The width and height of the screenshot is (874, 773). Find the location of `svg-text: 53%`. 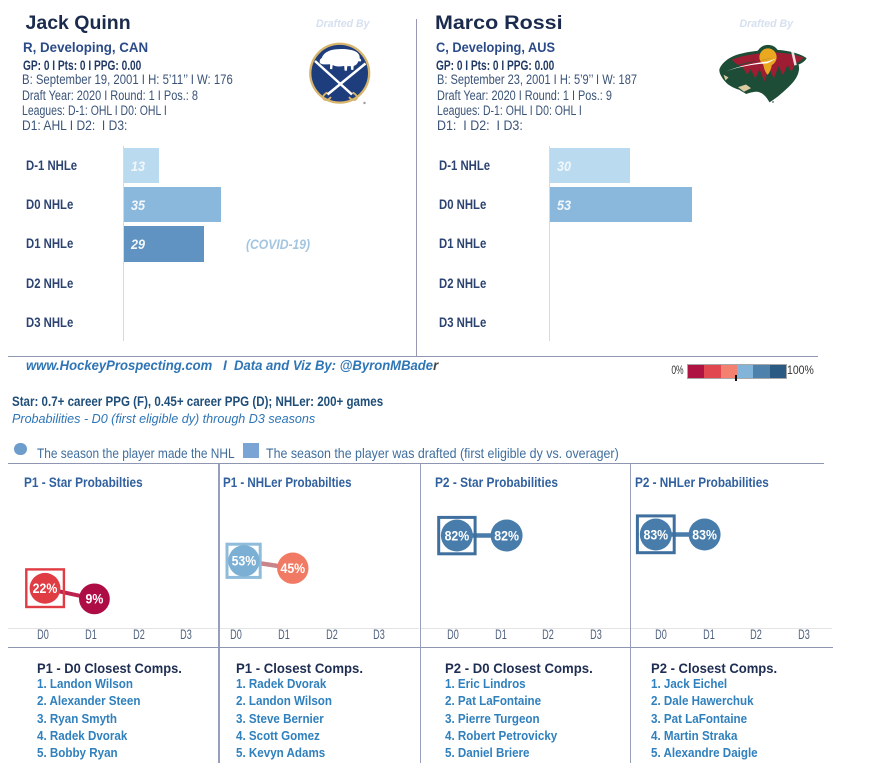

svg-text: 53% is located at coordinates (244, 561).